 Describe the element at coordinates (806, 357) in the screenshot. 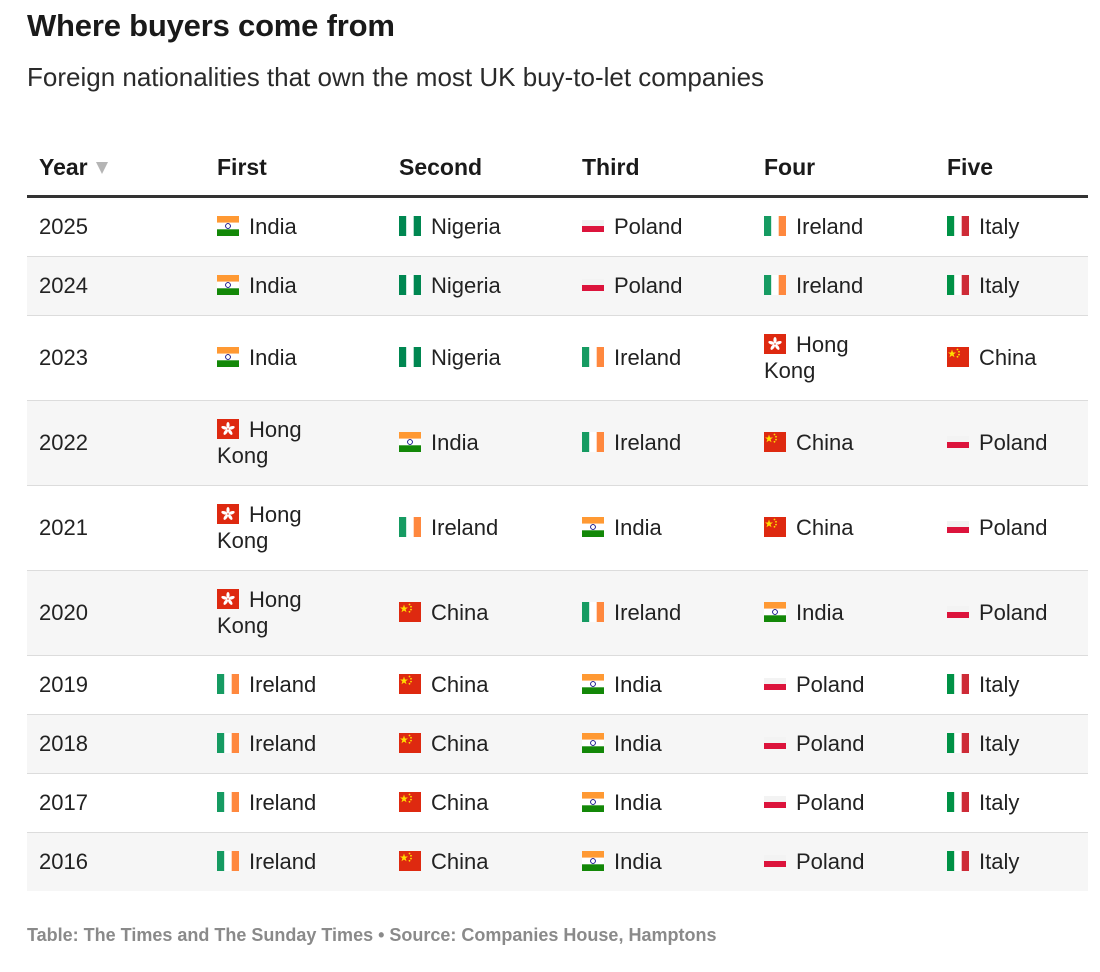

I see `country-label: Hong Kong` at that location.